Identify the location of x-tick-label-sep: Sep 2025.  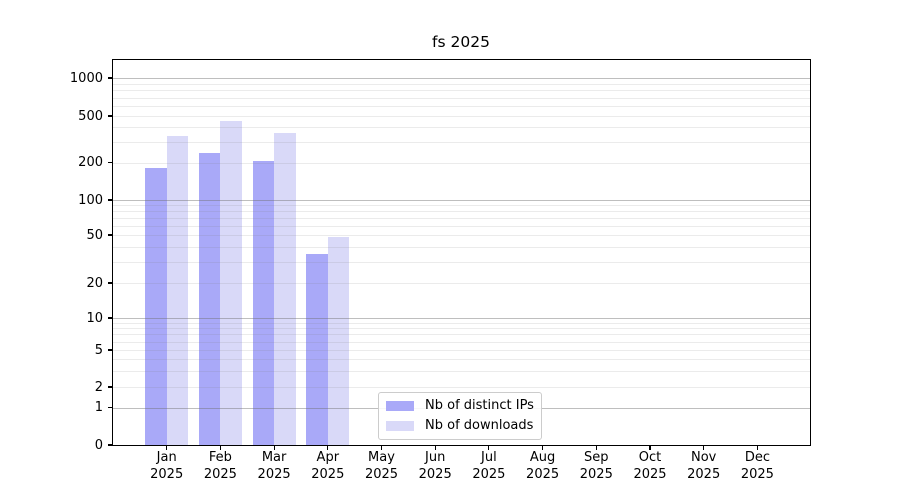
(596, 466).